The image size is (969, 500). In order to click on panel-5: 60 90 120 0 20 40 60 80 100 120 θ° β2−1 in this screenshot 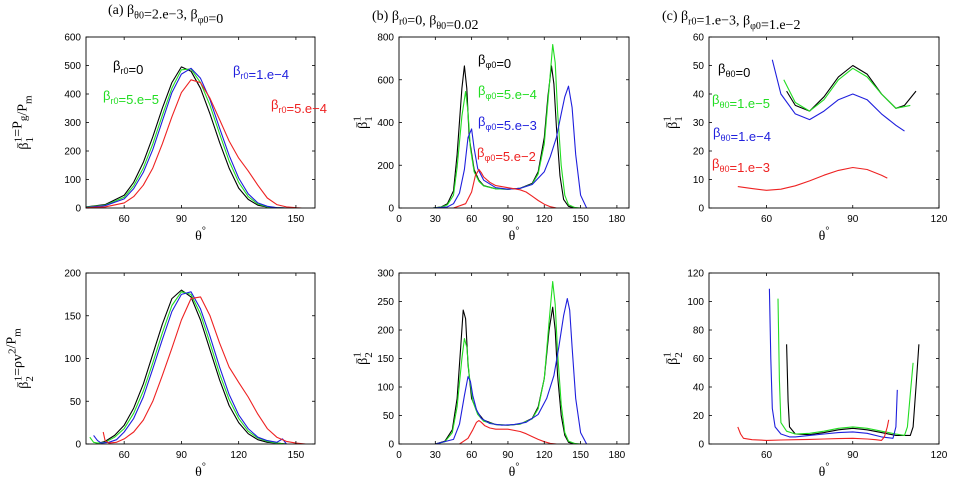, I will do `click(804, 375)`.